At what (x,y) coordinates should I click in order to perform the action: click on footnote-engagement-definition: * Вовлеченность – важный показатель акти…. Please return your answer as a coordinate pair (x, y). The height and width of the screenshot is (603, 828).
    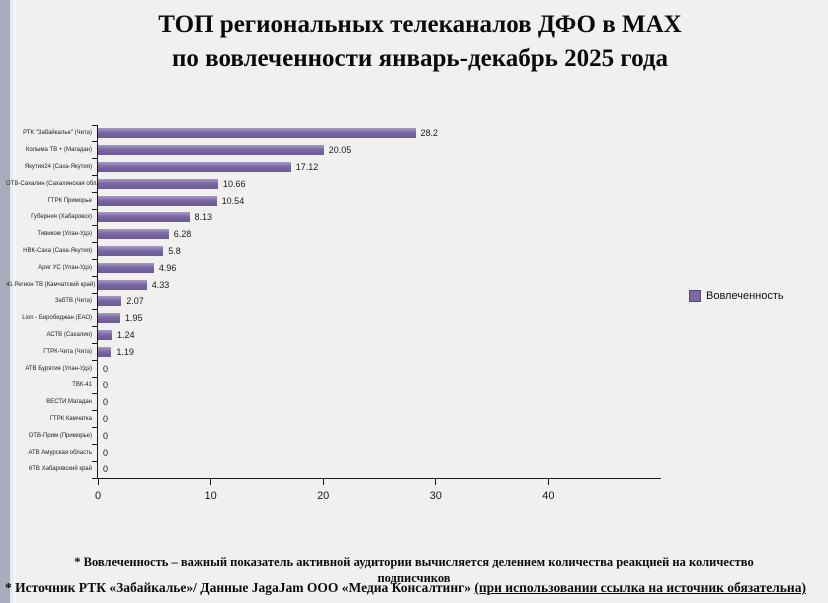
    Looking at the image, I should click on (414, 562).